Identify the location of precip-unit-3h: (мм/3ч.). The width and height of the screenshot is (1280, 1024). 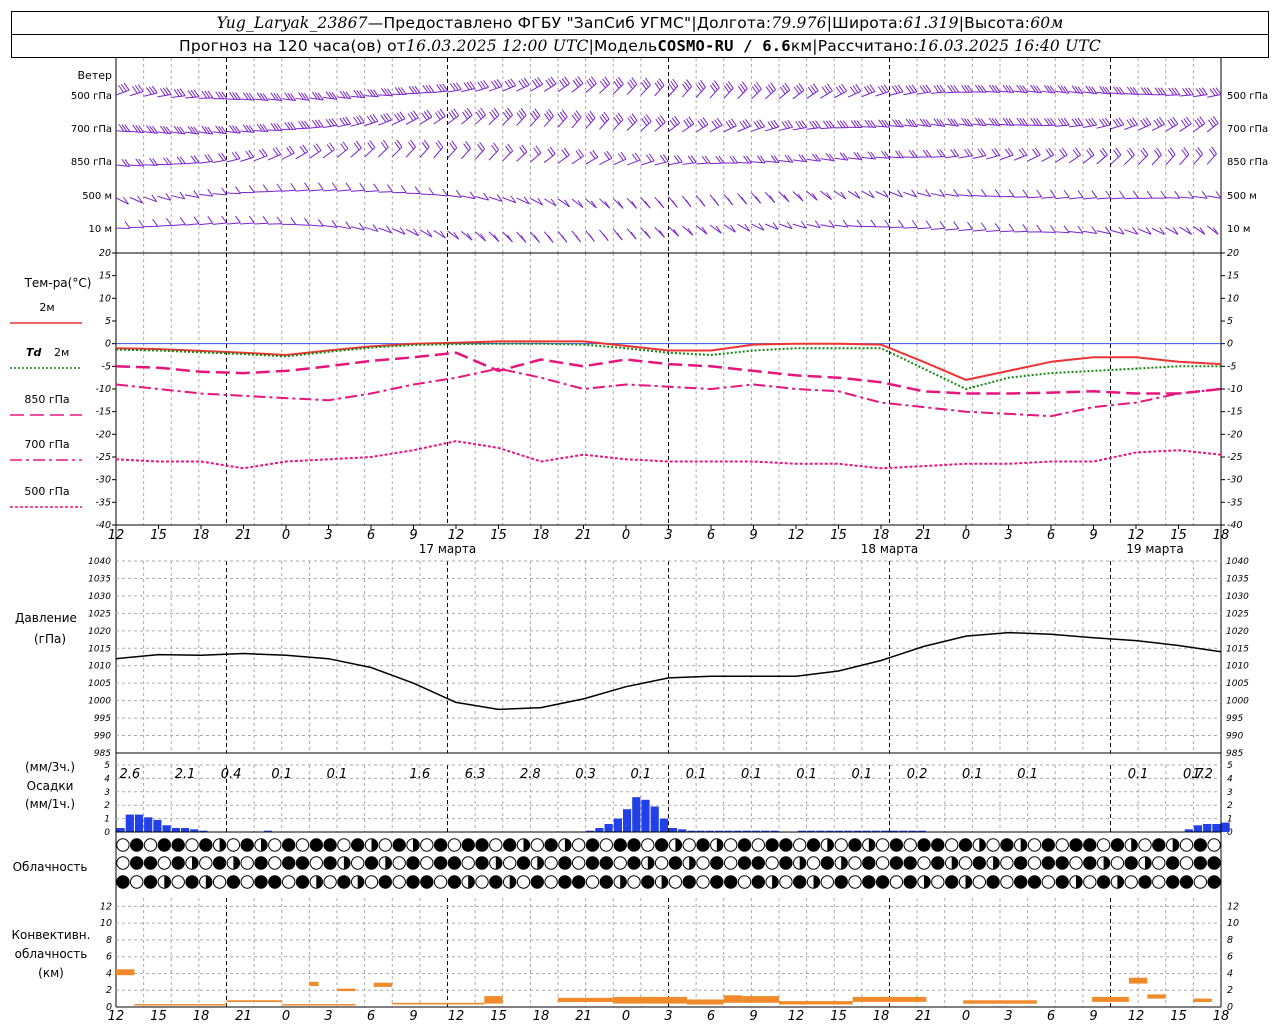
(50, 767).